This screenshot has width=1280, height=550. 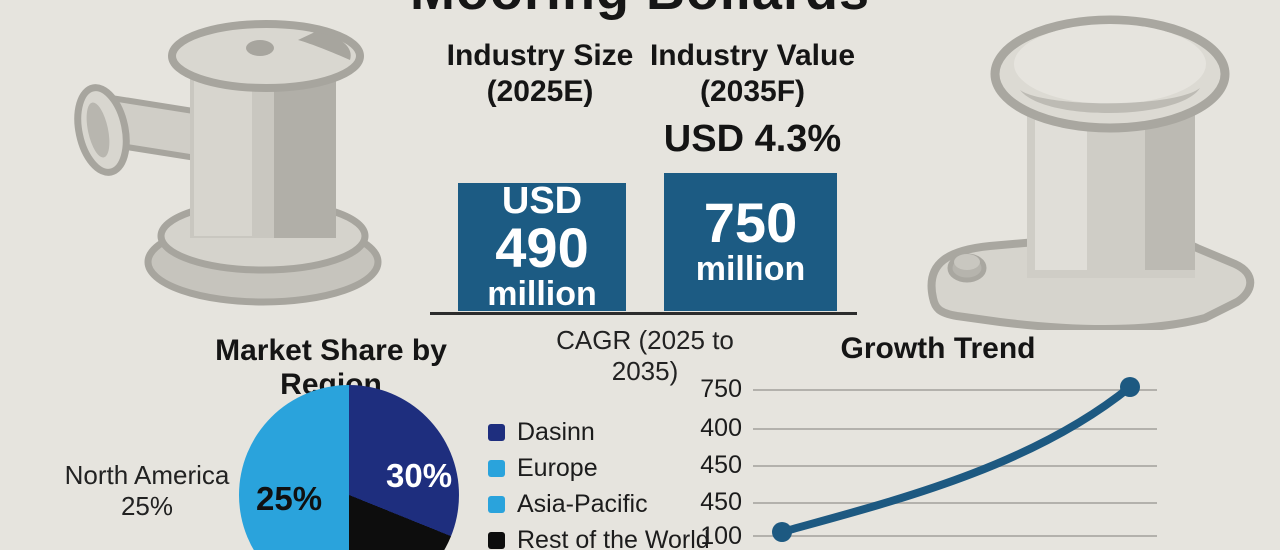 I want to click on title-clip-region: Mooring Bollards, so click(x=640, y=13).